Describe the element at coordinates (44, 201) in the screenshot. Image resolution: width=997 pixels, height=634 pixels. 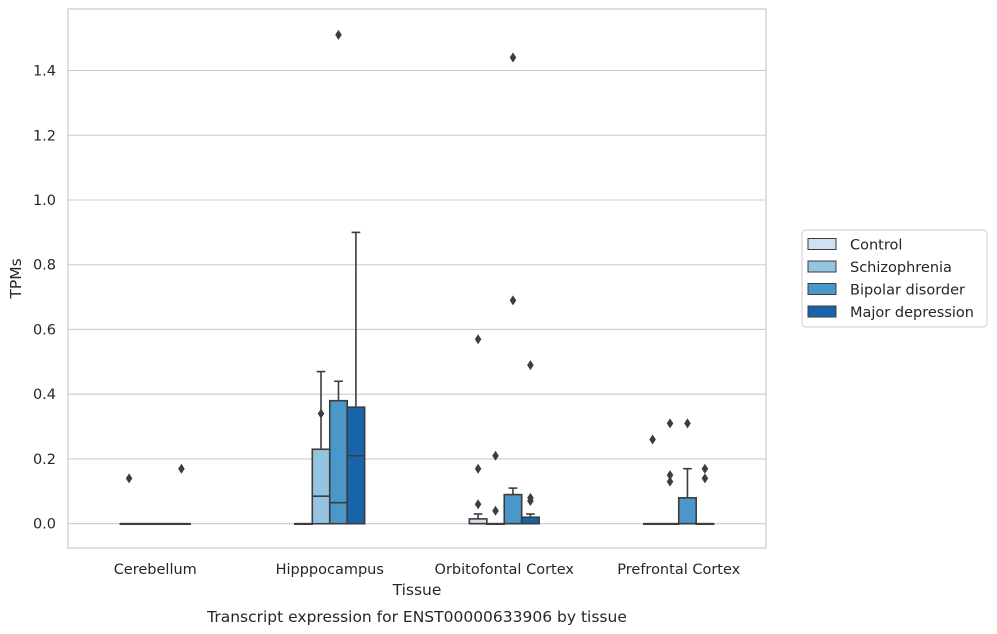
I see `y-tick-label: 1.0` at that location.